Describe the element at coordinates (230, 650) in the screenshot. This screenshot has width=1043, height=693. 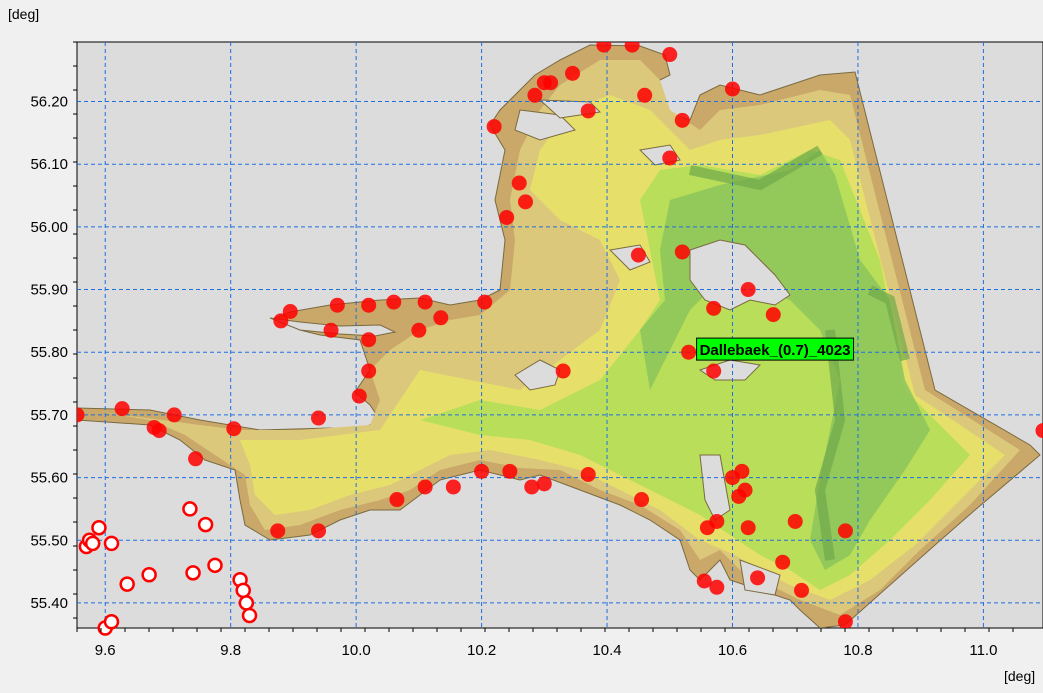
I see `x-tick-label: 9.8` at that location.